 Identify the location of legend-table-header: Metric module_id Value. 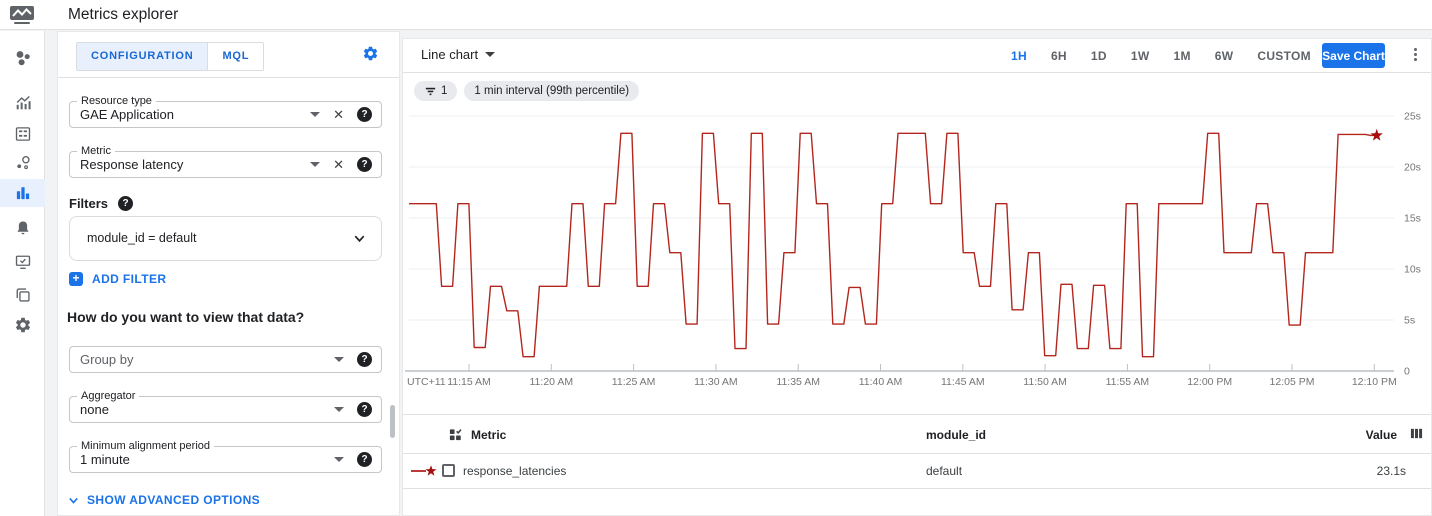
(917, 434).